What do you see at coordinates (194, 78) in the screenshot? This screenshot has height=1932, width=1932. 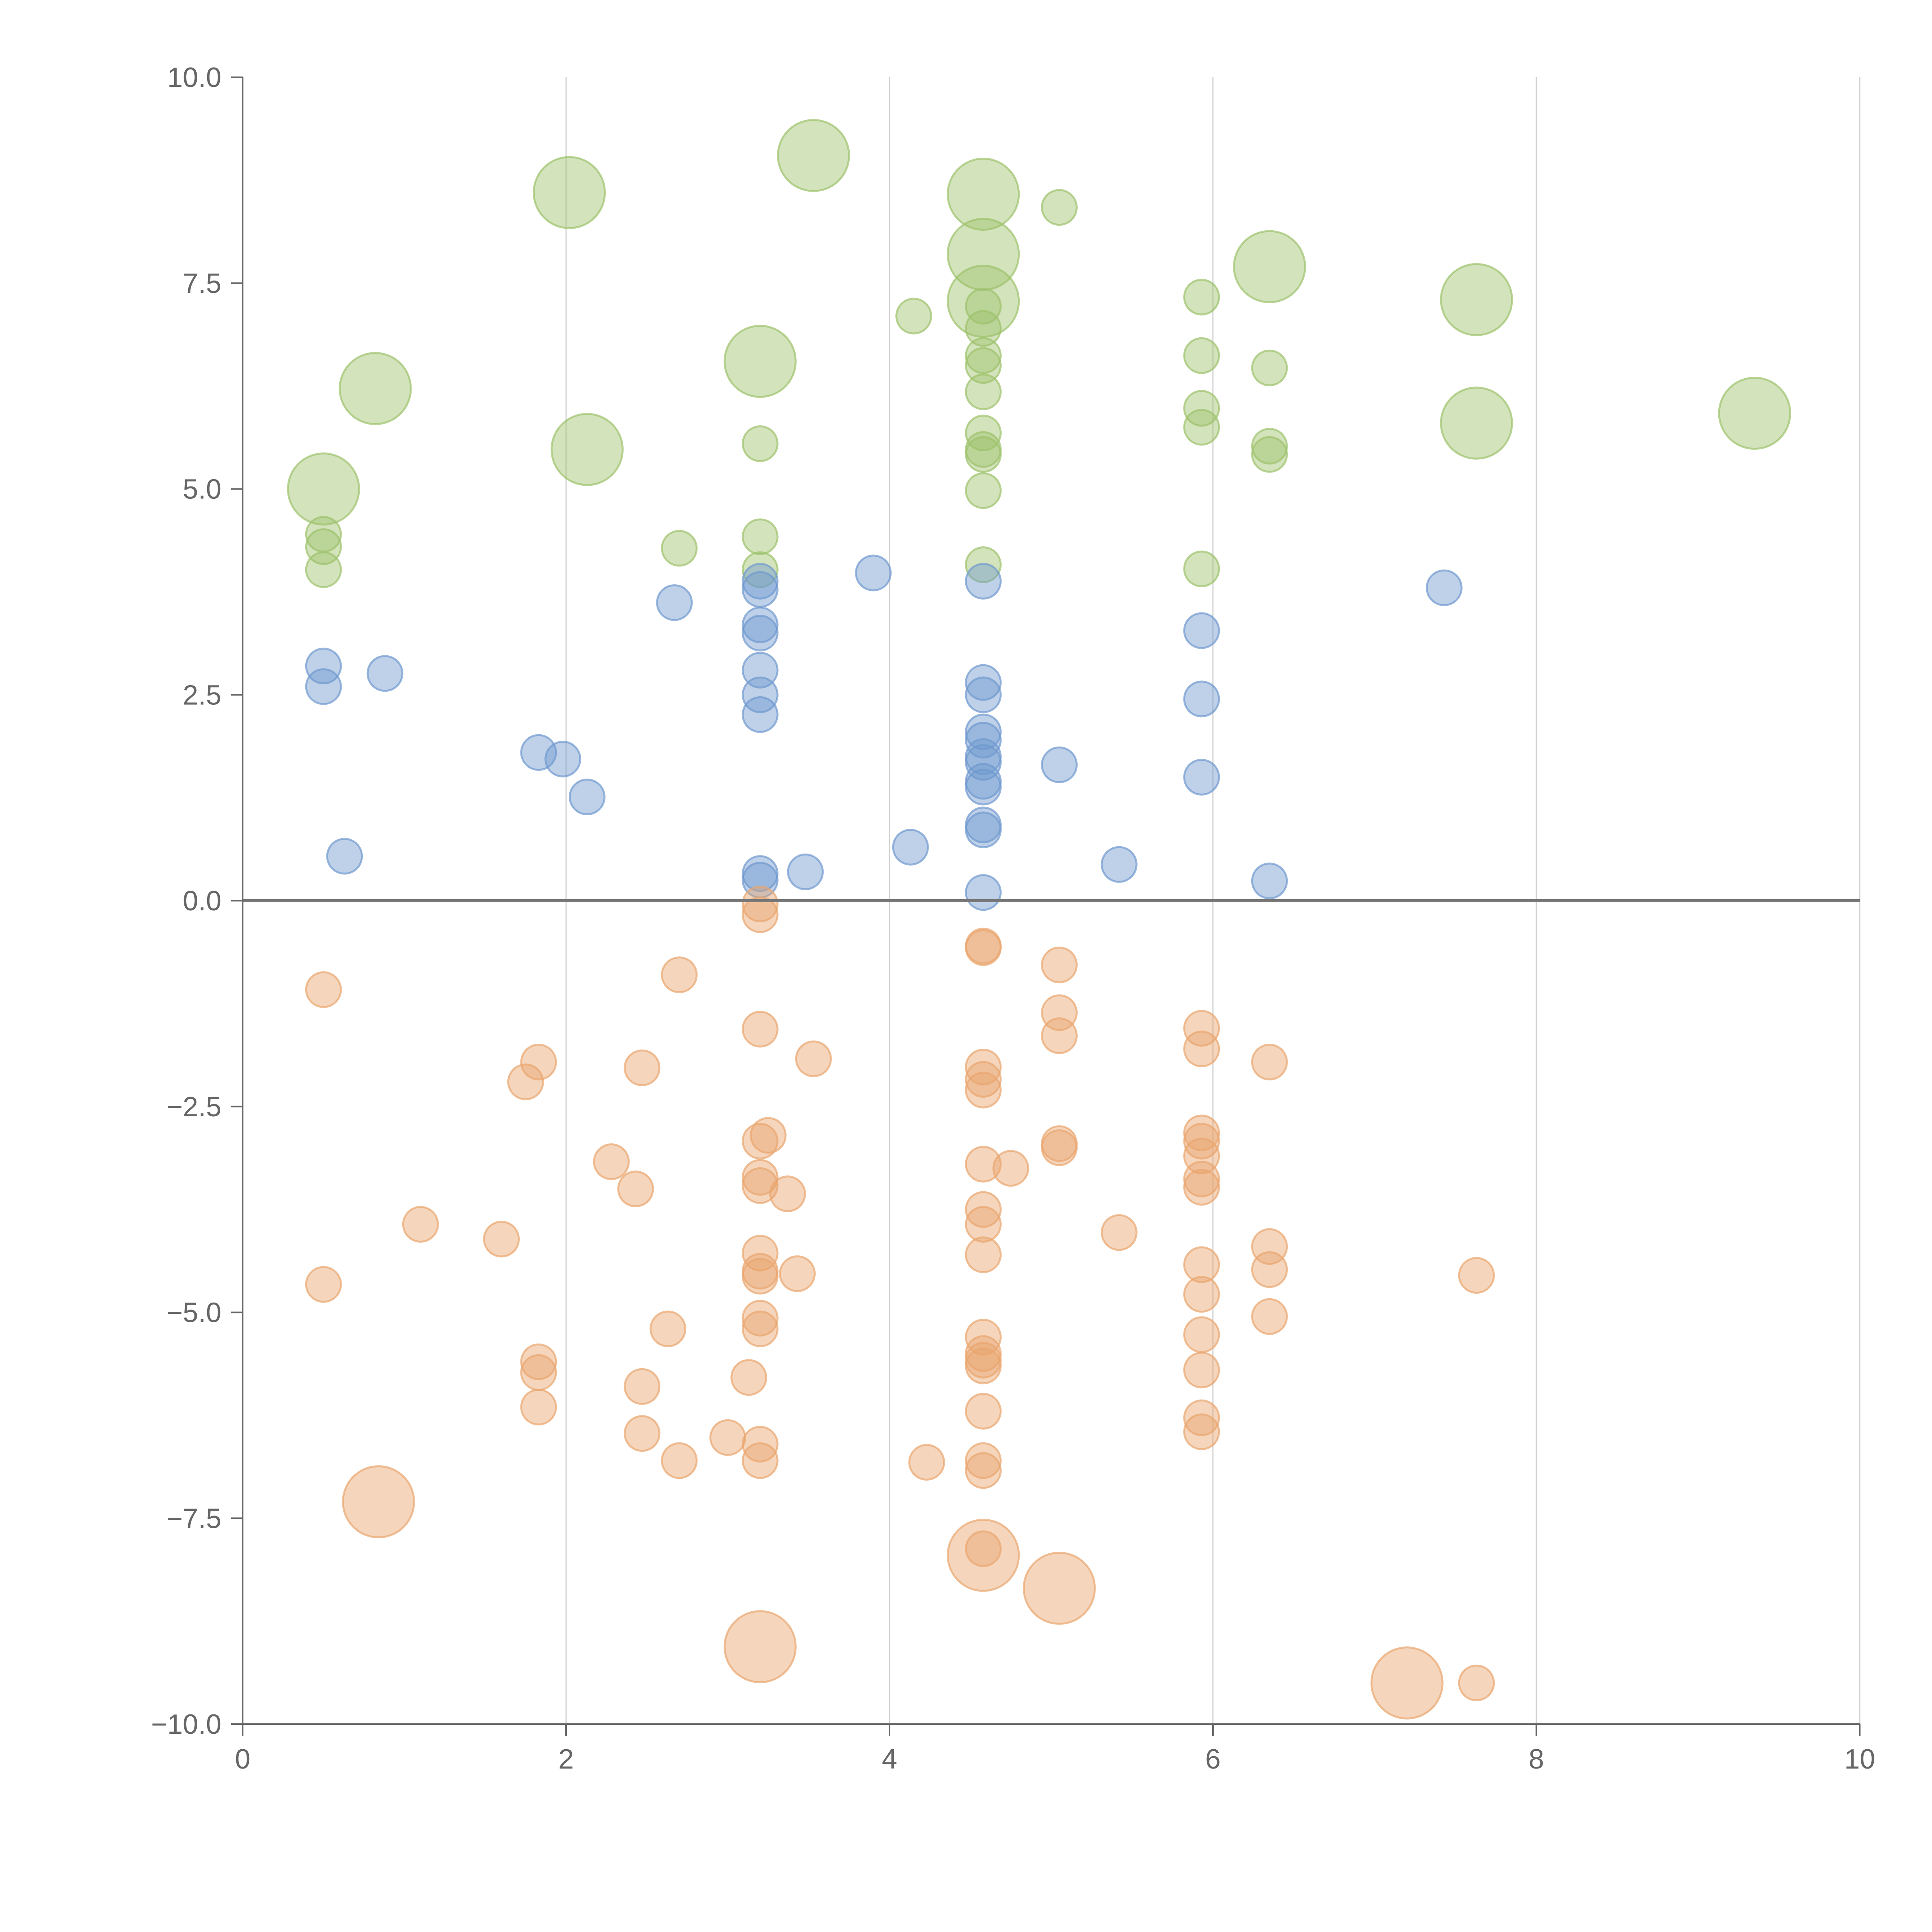 I see `y-tick-label: 10.0` at bounding box center [194, 78].